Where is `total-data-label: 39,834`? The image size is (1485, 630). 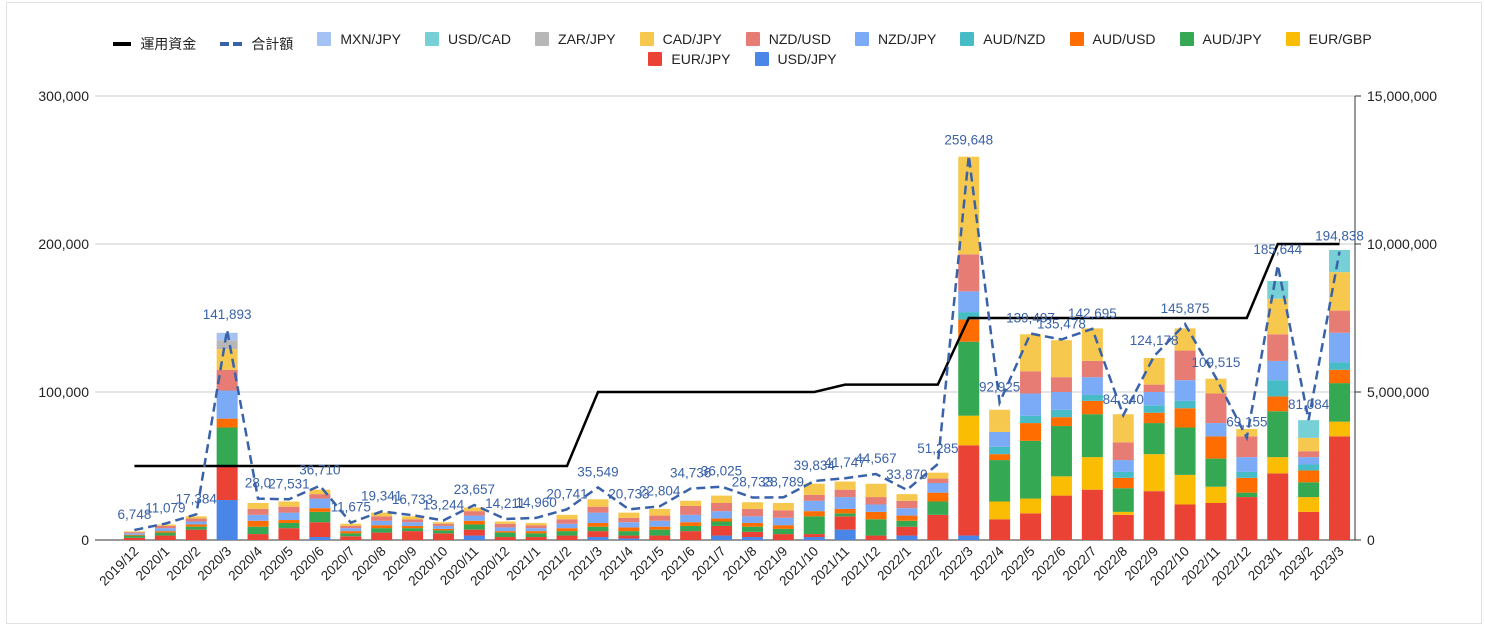 total-data-label: 39,834 is located at coordinates (815, 465).